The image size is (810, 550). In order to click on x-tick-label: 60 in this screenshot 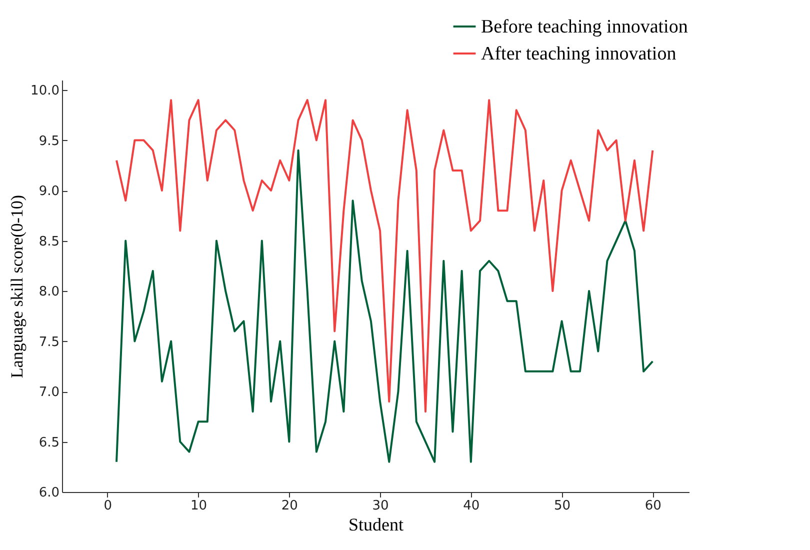, I will do `click(653, 506)`.